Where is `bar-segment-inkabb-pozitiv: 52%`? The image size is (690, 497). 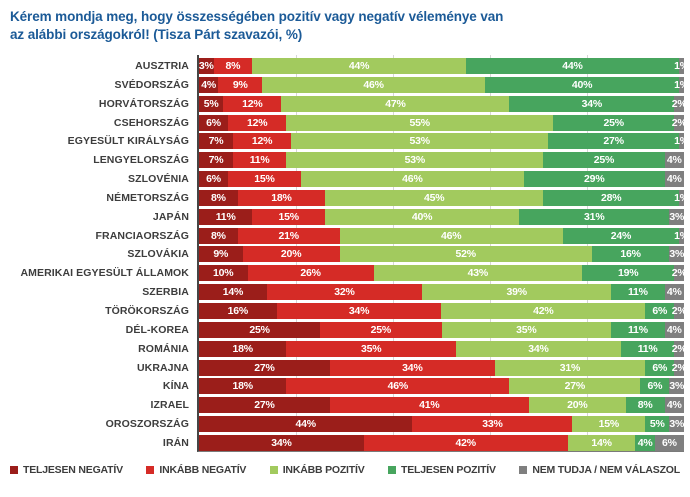
bar-segment-inkabb-pozitiv: 52% is located at coordinates (465, 254).